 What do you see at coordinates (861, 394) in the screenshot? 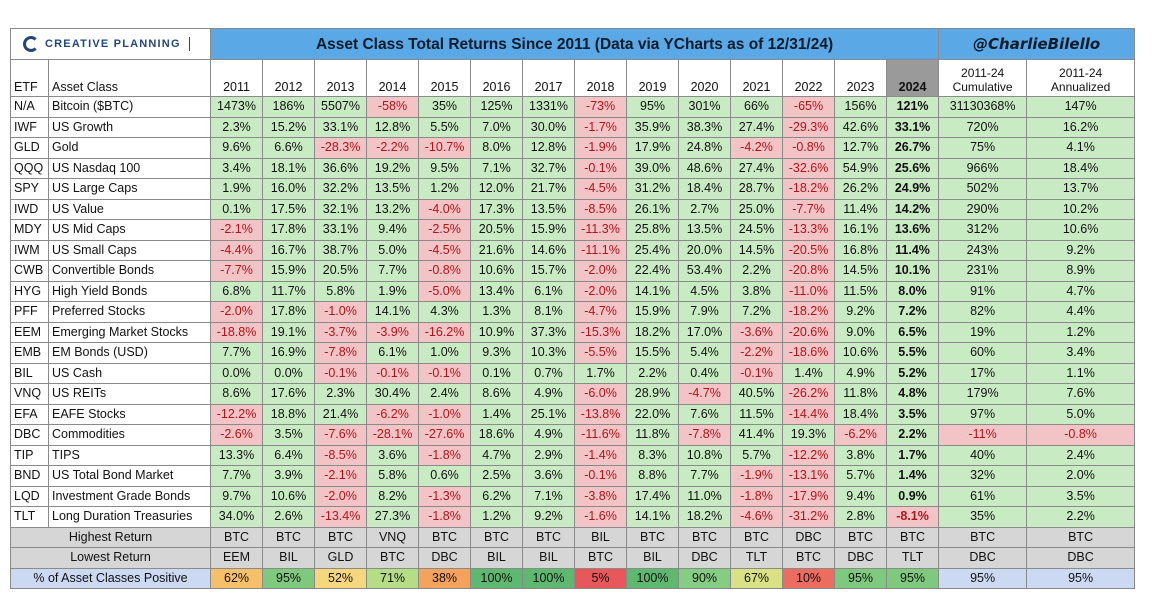
I see `return-cell: 11.8%` at bounding box center [861, 394].